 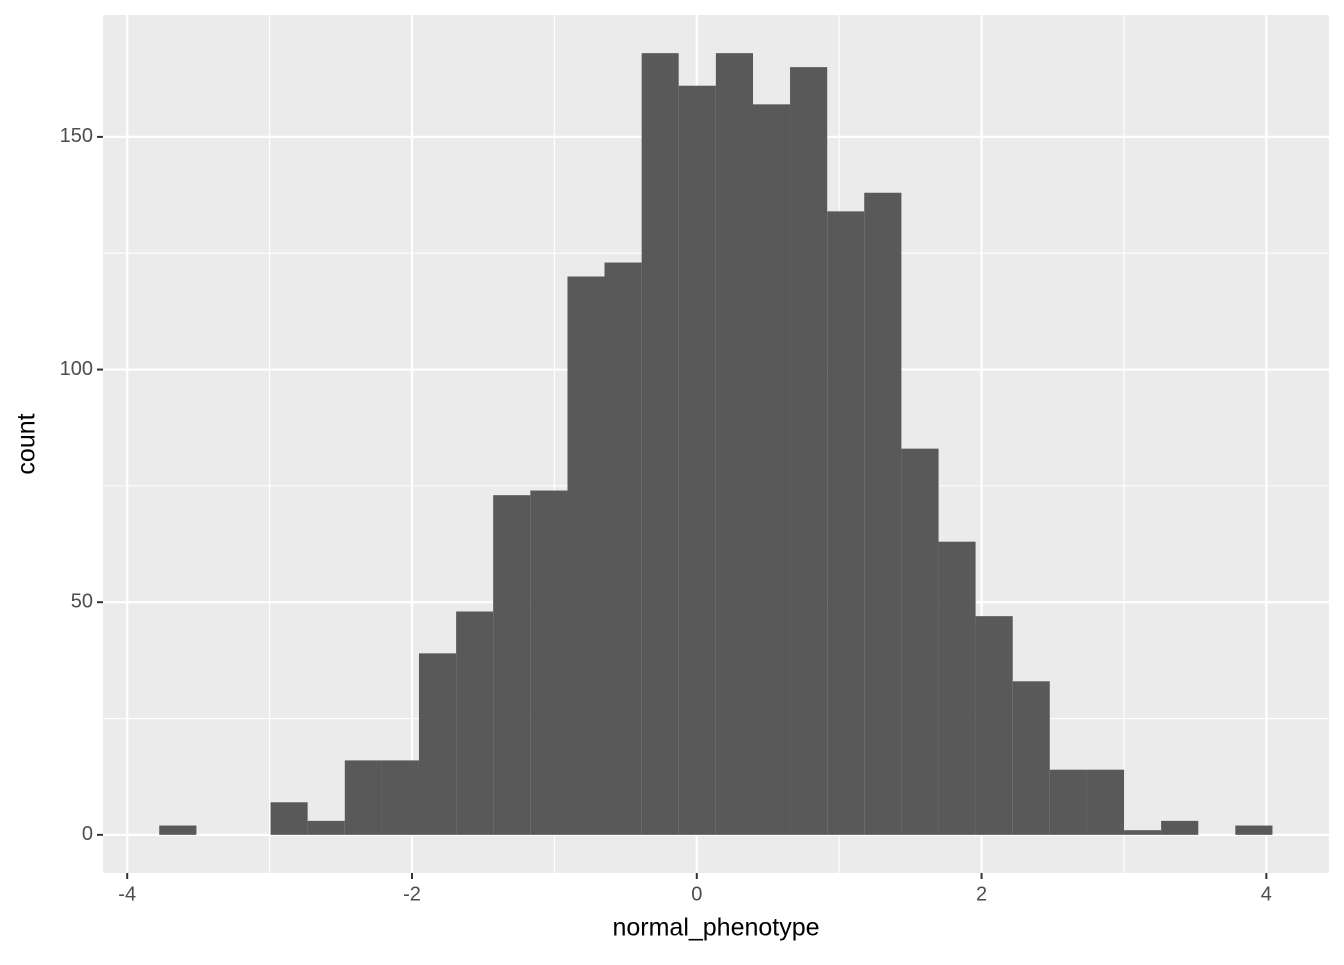 I want to click on y-tick-label: 100, so click(x=76, y=369).